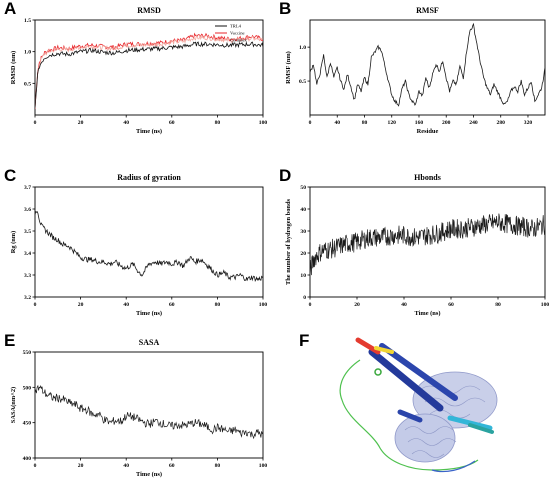 Image resolution: width=550 pixels, height=481 pixels. I want to click on chart-legend: TRL4 Vaccine Complex, so click(231, 33).